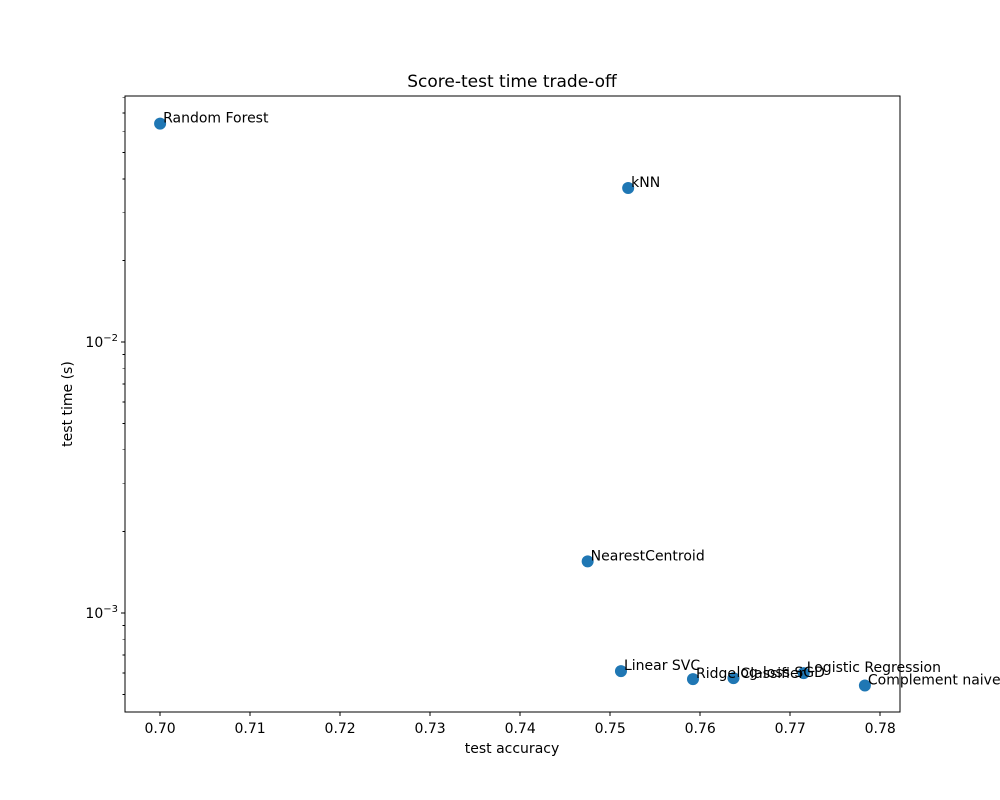 Image resolution: width=1000 pixels, height=800 pixels. I want to click on x-tick-label: 0.75, so click(610, 729).